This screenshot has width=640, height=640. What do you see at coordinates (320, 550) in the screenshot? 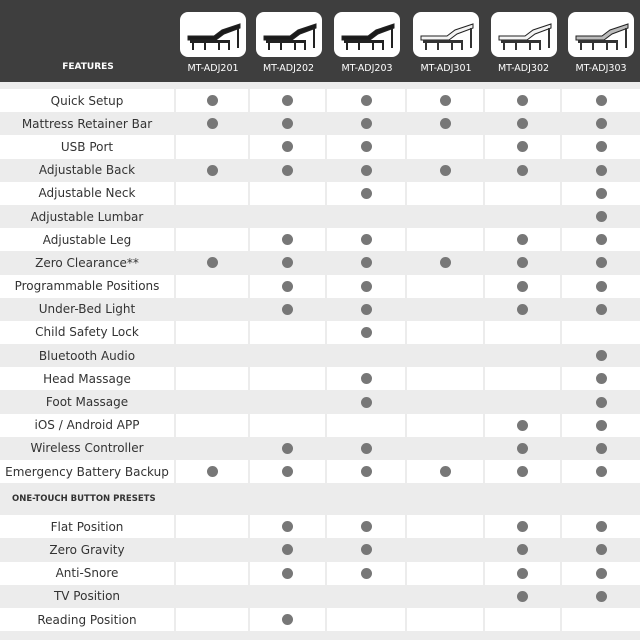
I see `table-row: Zero Gravity` at bounding box center [320, 550].